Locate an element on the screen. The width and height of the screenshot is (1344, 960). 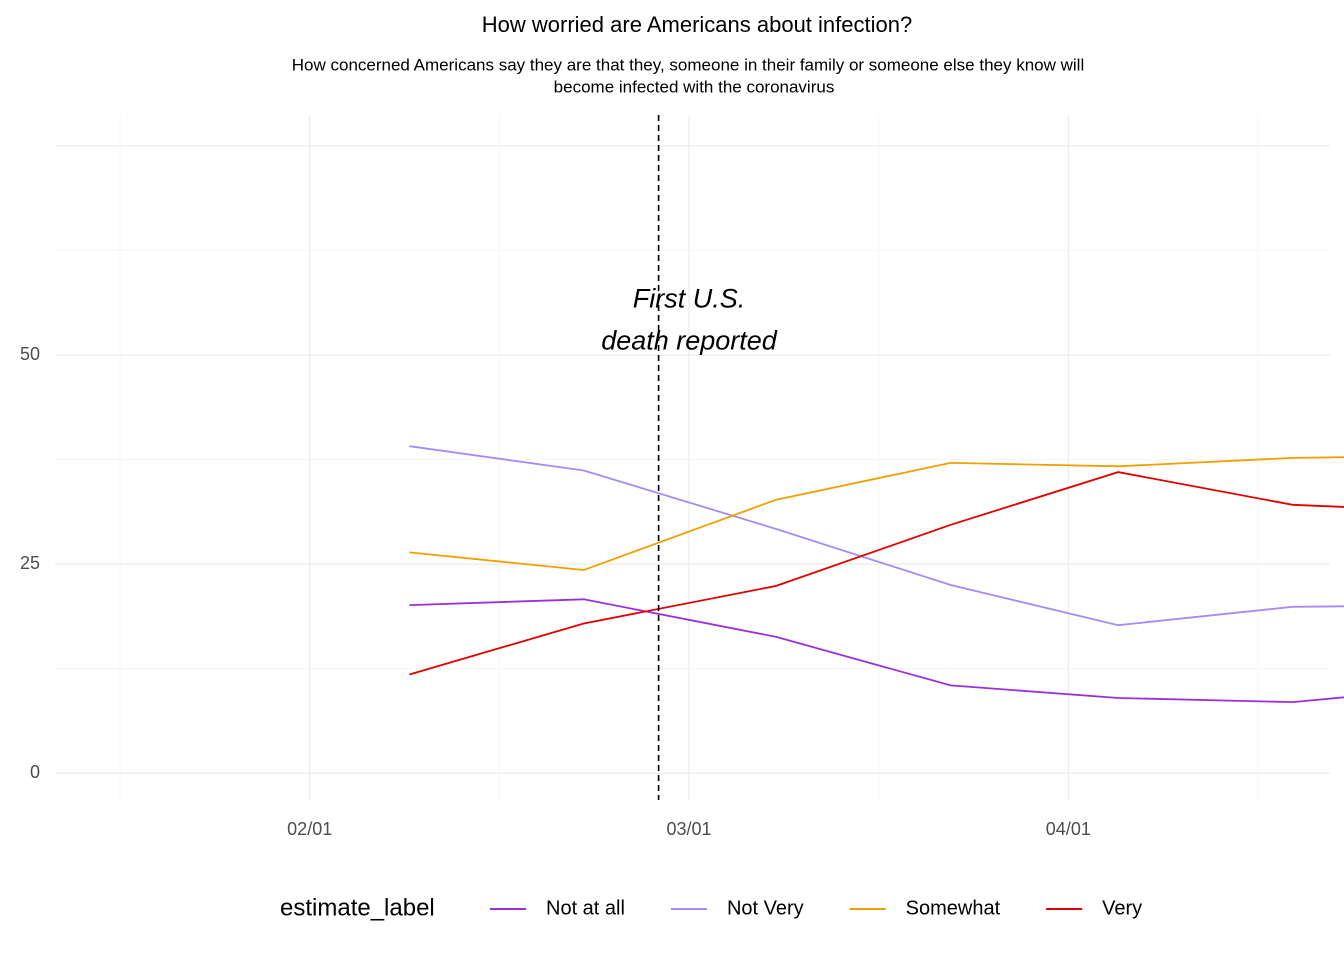
legend-label: Not at all is located at coordinates (585, 908).